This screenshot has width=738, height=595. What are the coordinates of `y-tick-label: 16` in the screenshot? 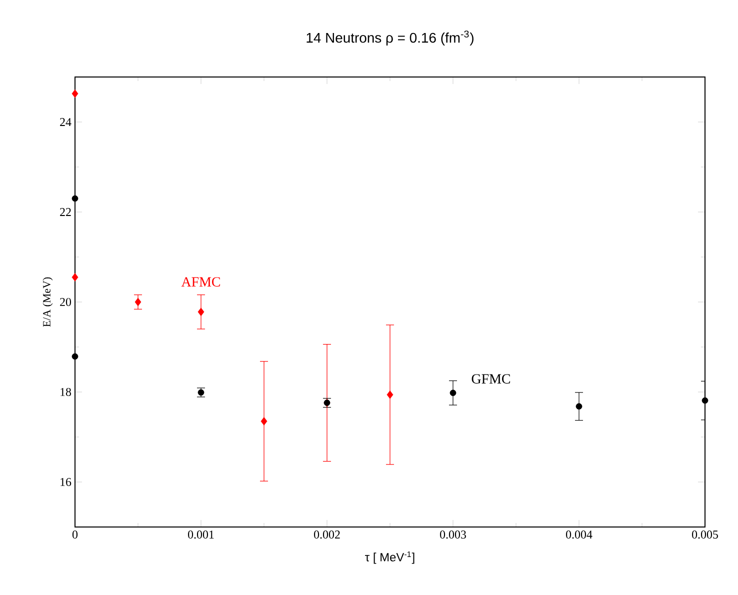 It's located at (66, 482).